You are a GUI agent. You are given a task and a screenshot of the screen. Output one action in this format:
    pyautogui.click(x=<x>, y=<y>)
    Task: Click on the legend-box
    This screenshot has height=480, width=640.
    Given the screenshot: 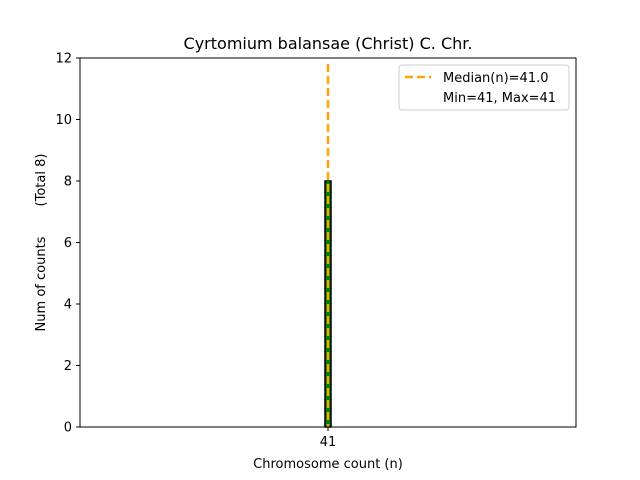 What is the action you would take?
    pyautogui.click(x=484, y=87)
    